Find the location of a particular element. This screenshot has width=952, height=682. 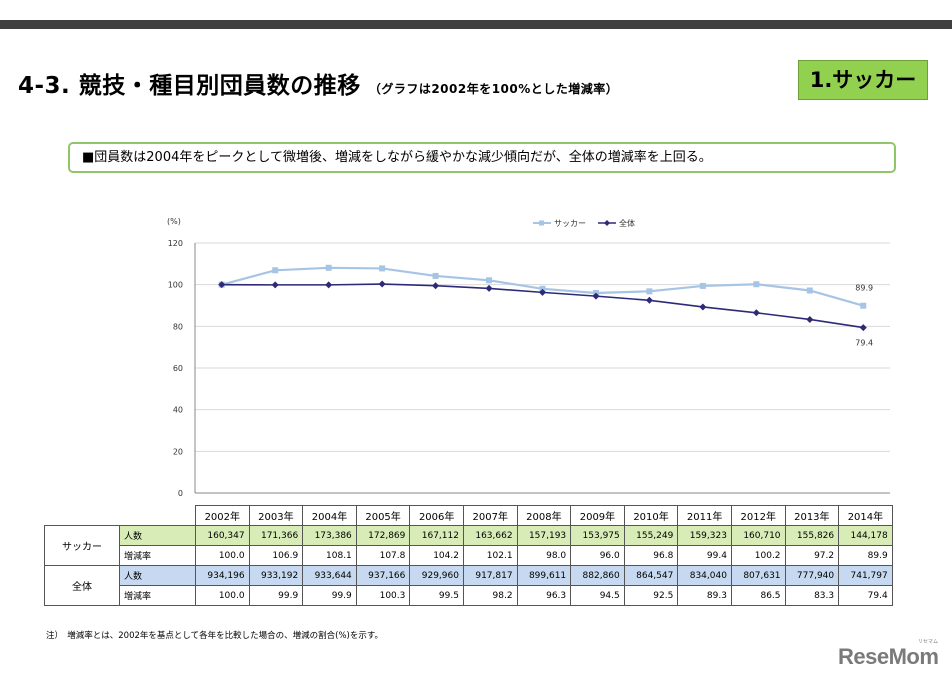

people-value-cell: 917,817 is located at coordinates (490, 575).